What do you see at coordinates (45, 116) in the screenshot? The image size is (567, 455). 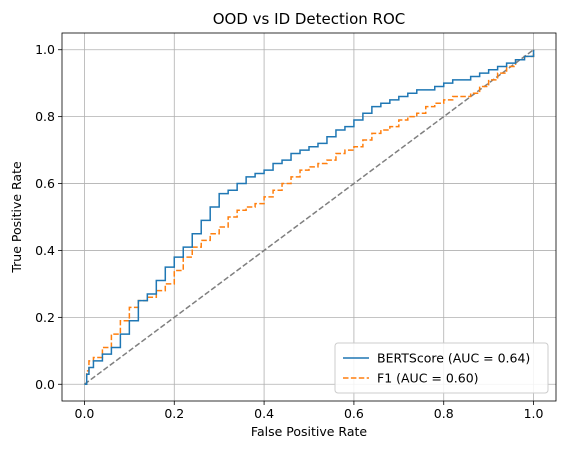 I see `y-tick-label: 0.8` at bounding box center [45, 116].